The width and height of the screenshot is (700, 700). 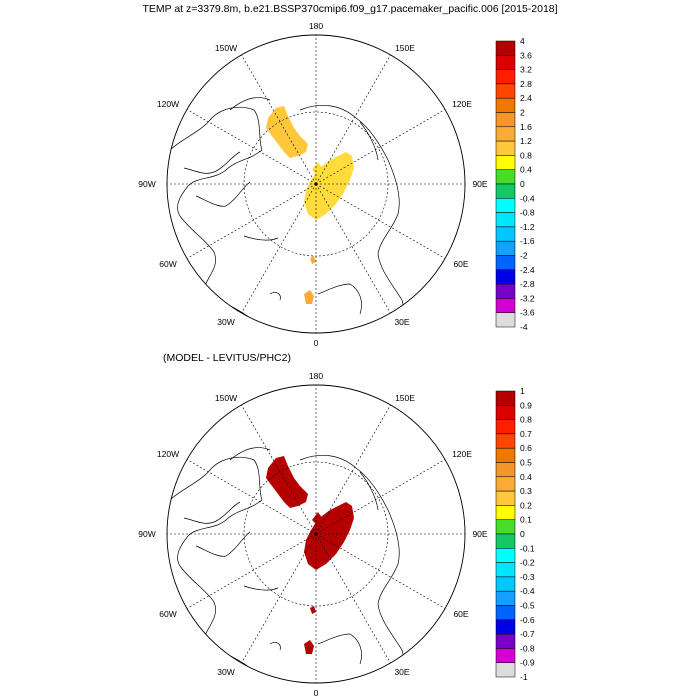 What do you see at coordinates (526, 84) in the screenshot?
I see `colorbar-label: 2.8` at bounding box center [526, 84].